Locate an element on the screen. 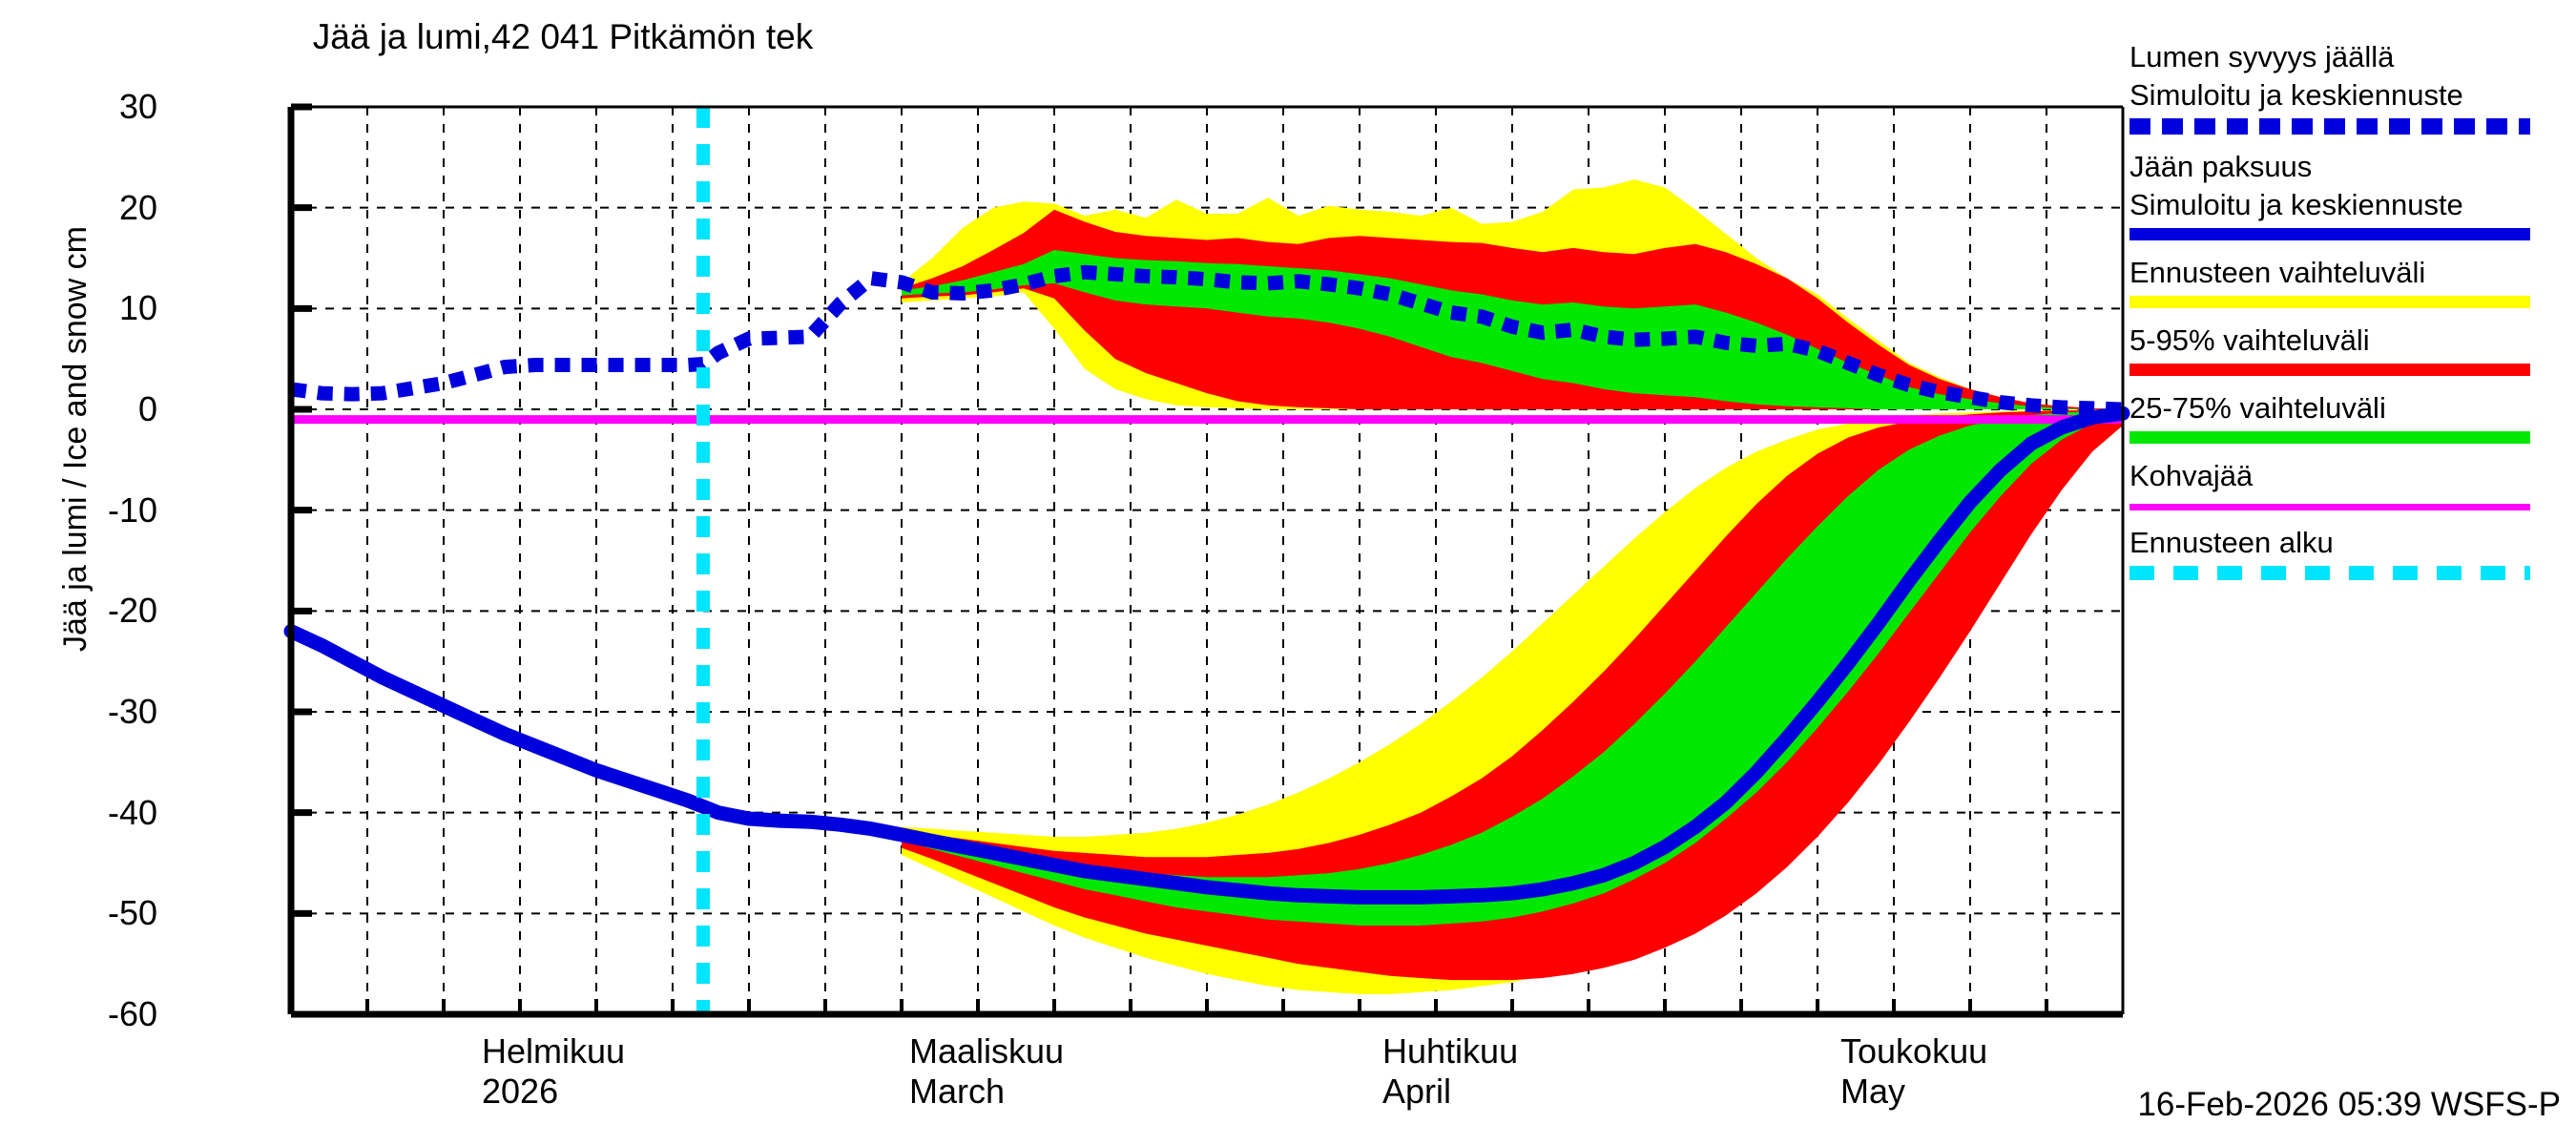  legend-item-range-5-95: 5-95% vaihteluväli is located at coordinates (2352, 349).